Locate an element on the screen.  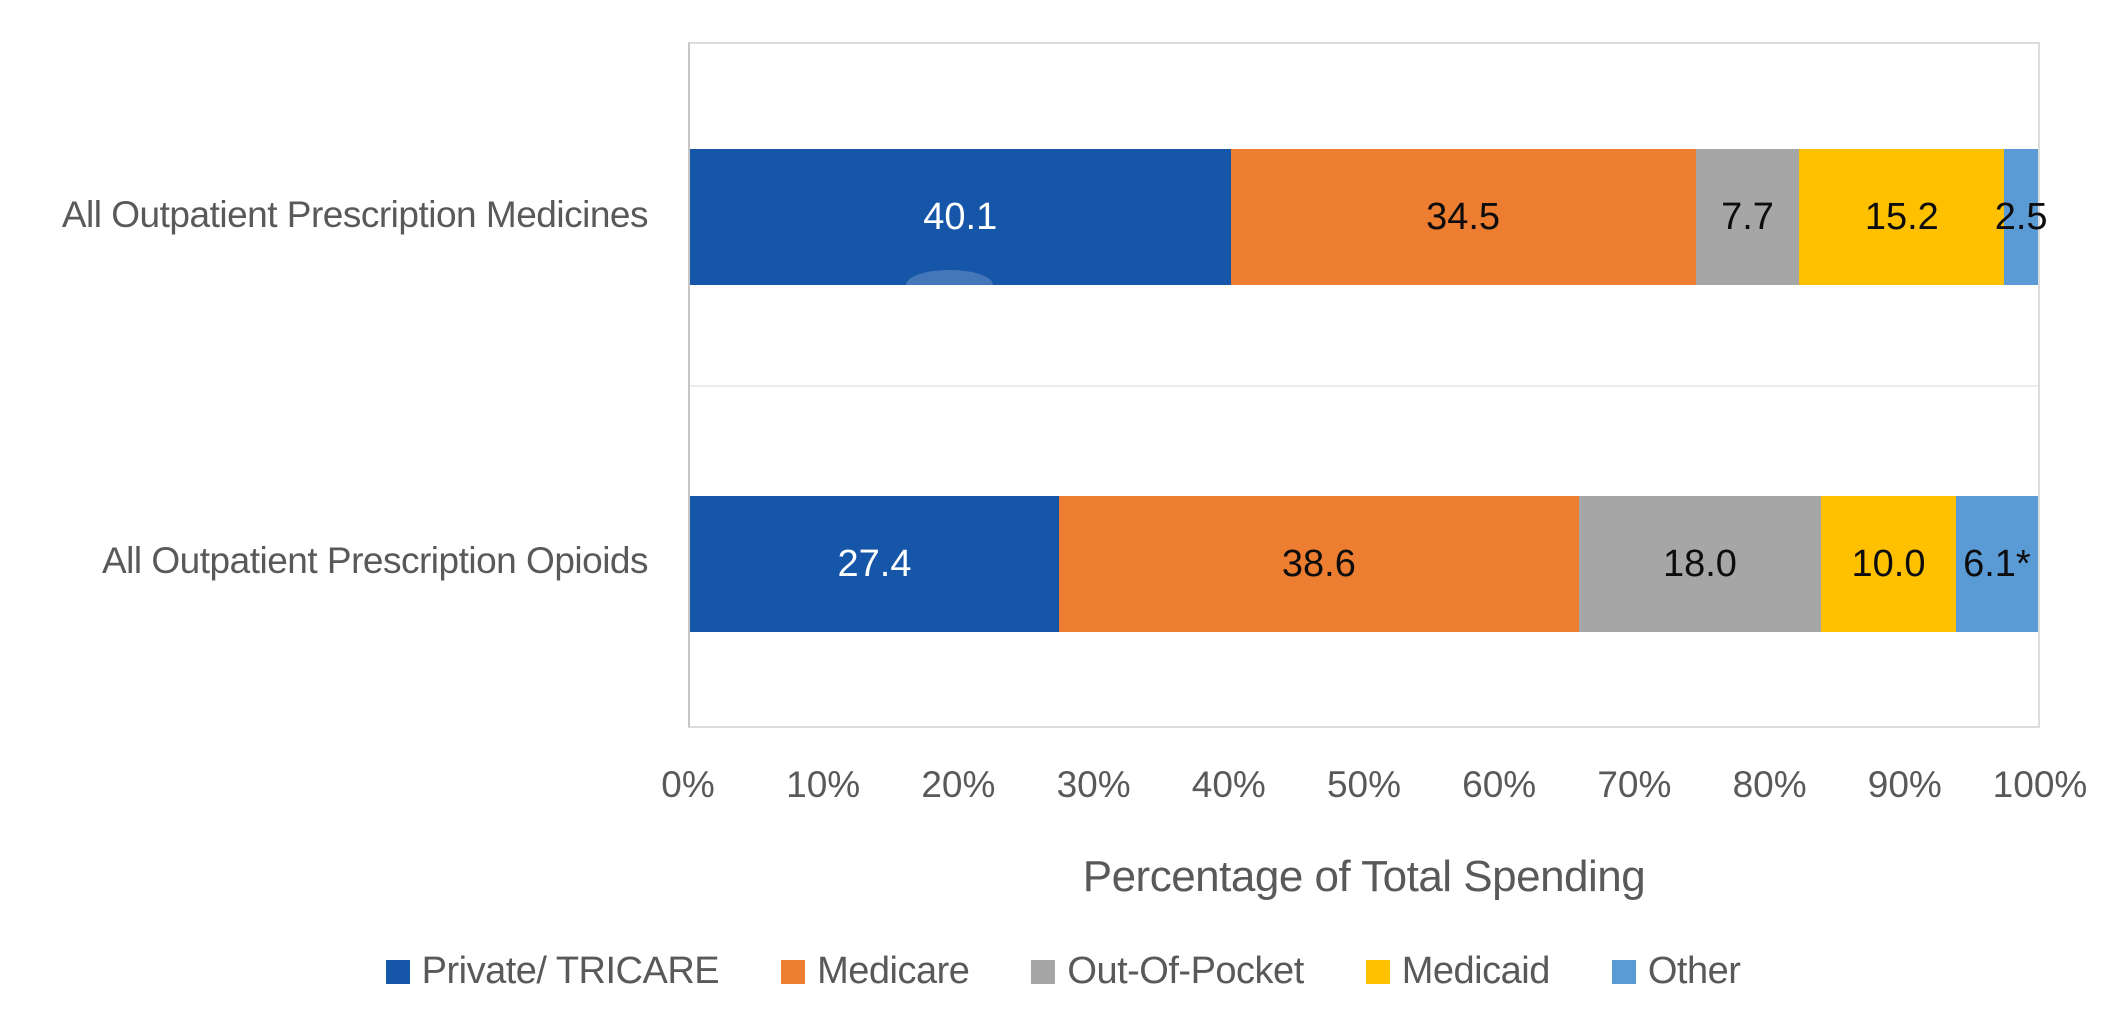
x-tick-20pct: 20% is located at coordinates (958, 784).